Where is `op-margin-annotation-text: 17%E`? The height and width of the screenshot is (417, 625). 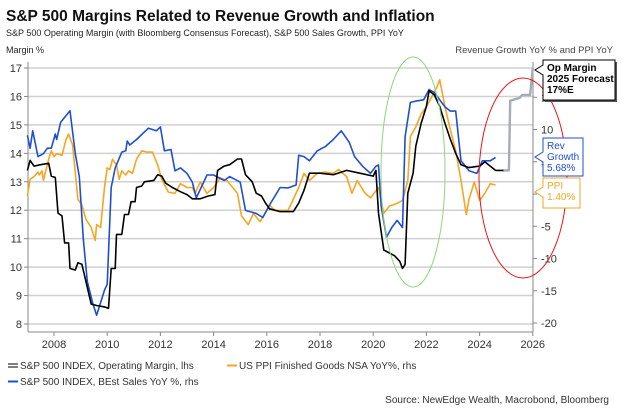 op-margin-annotation-text: 17%E is located at coordinates (560, 90).